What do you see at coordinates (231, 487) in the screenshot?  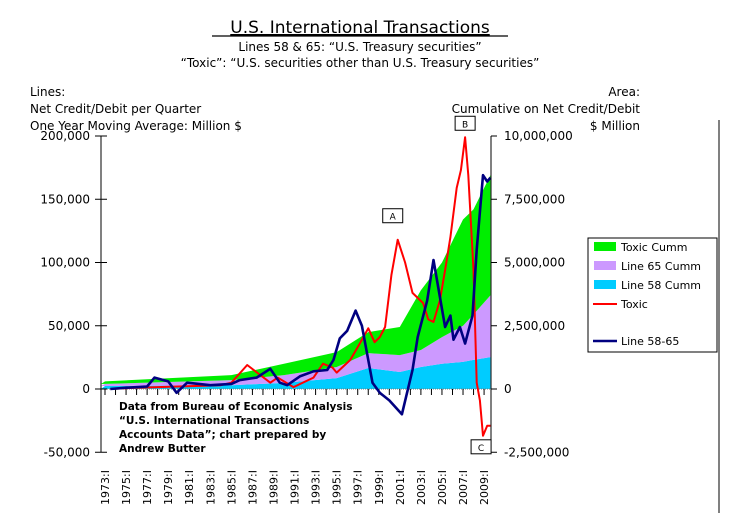 I see `x-tick-label: 1985:I` at bounding box center [231, 487].